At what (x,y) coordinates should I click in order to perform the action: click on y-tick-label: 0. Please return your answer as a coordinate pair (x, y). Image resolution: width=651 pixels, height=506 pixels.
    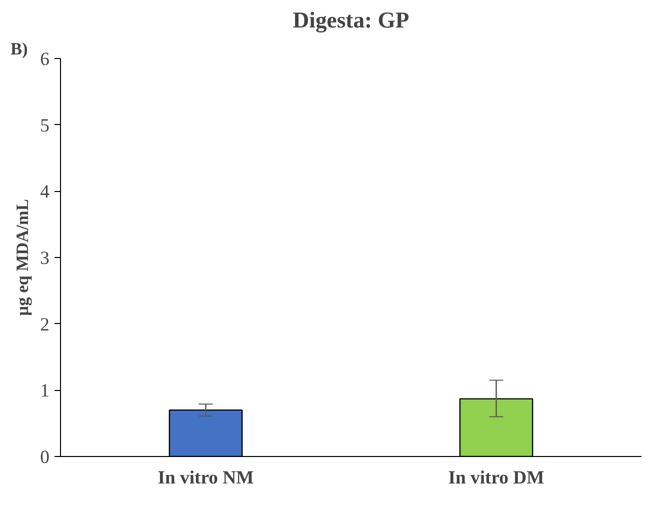
    Looking at the image, I should click on (45, 457).